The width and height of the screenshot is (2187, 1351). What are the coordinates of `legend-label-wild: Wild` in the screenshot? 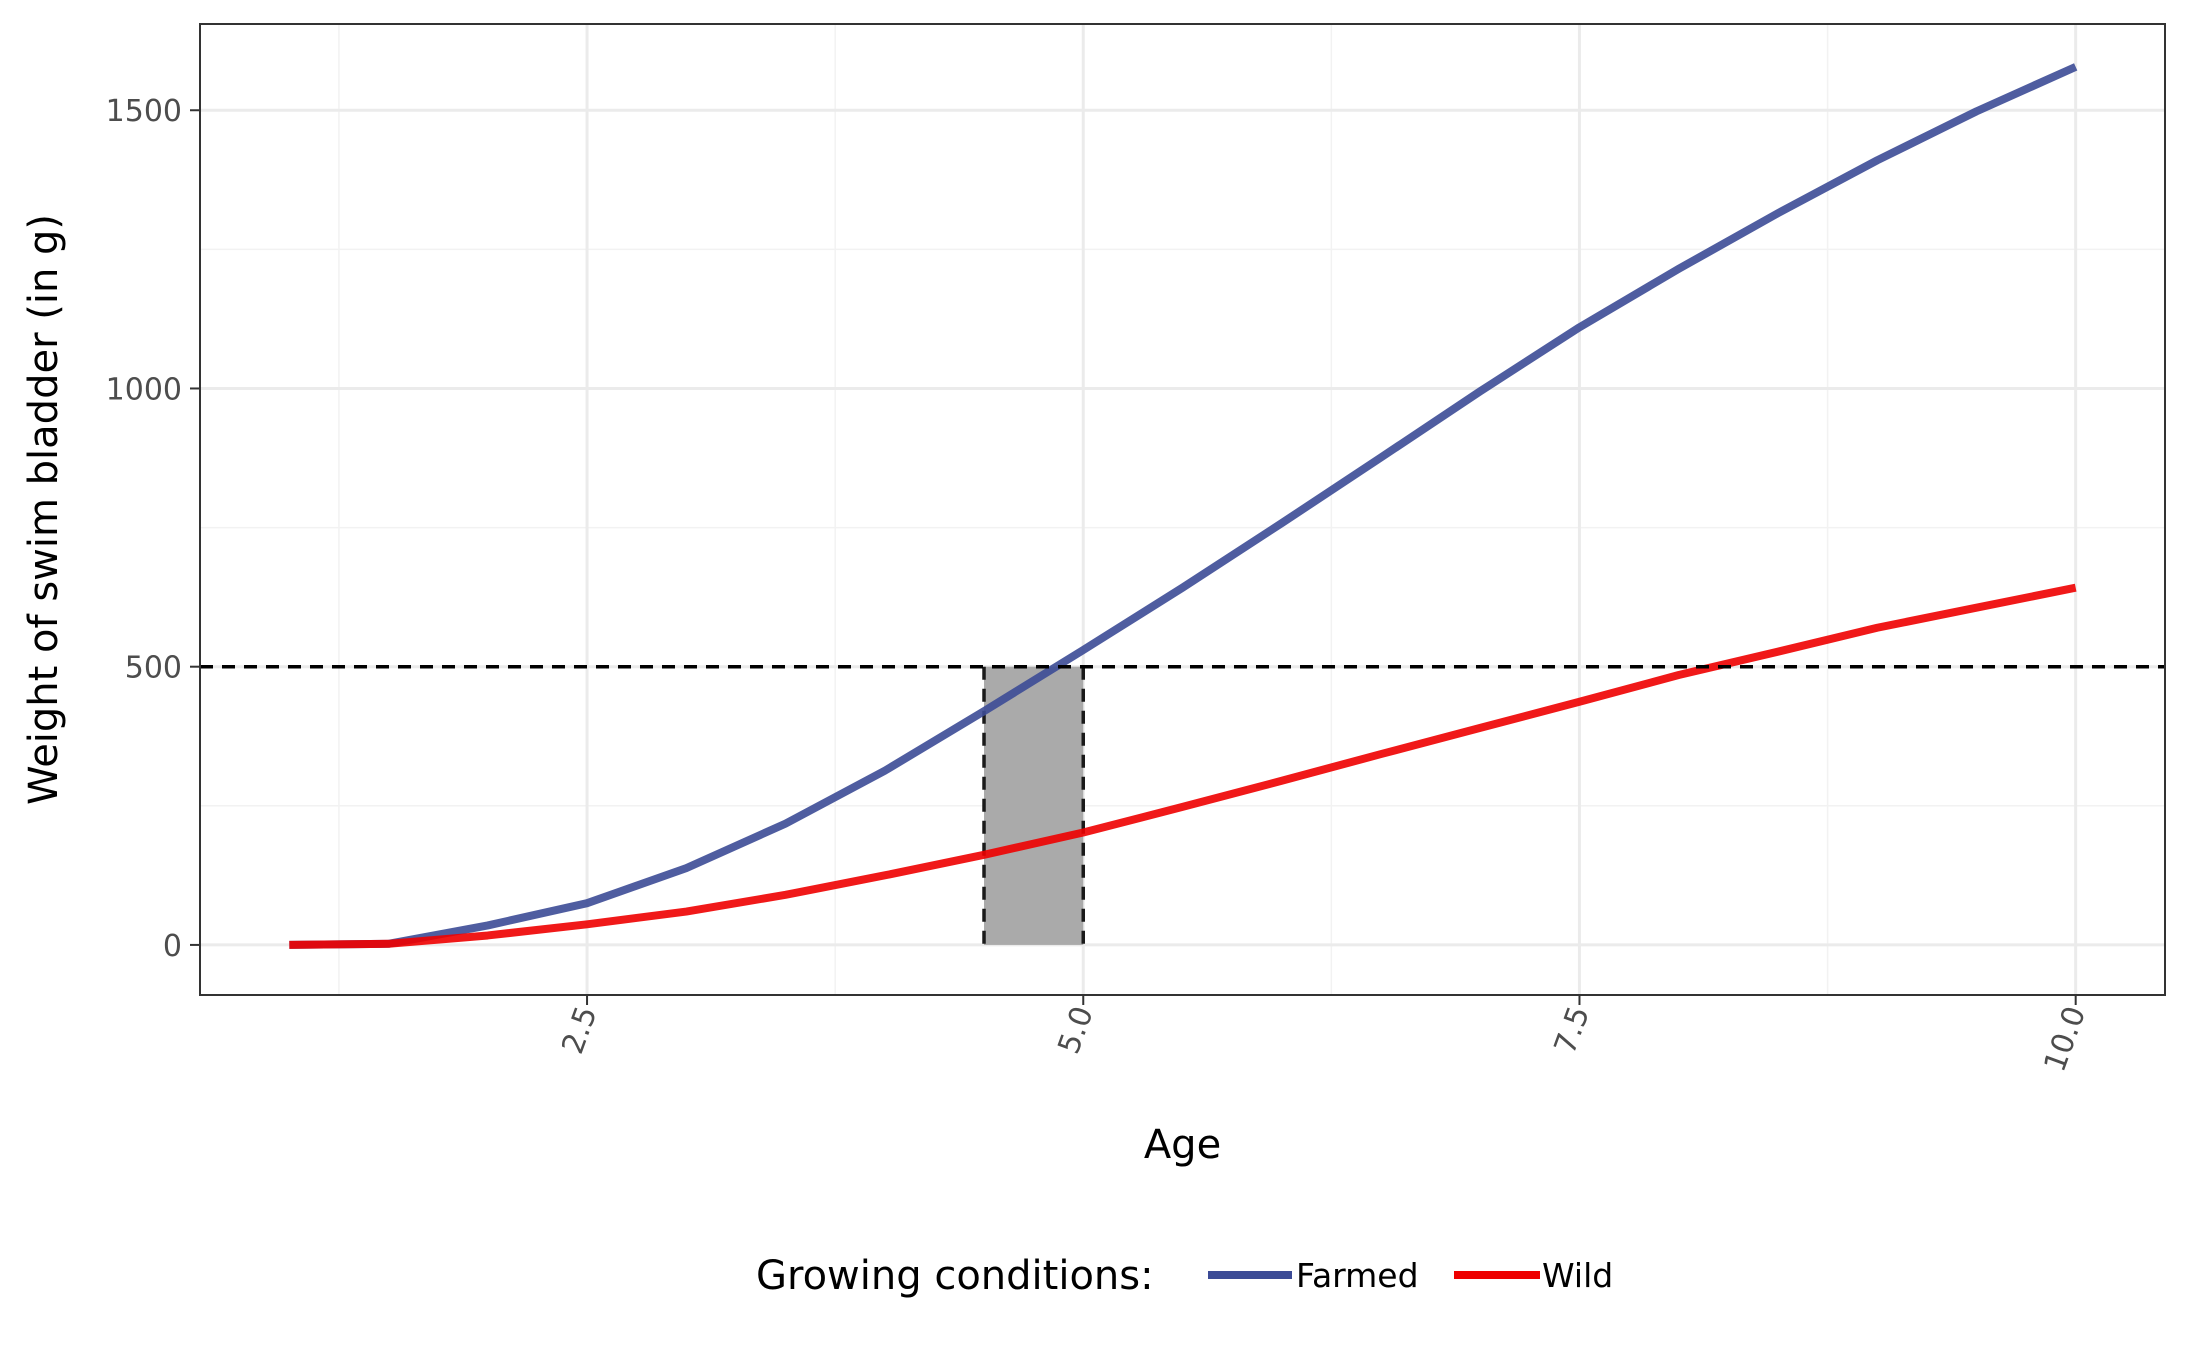 It's located at (1577, 1275).